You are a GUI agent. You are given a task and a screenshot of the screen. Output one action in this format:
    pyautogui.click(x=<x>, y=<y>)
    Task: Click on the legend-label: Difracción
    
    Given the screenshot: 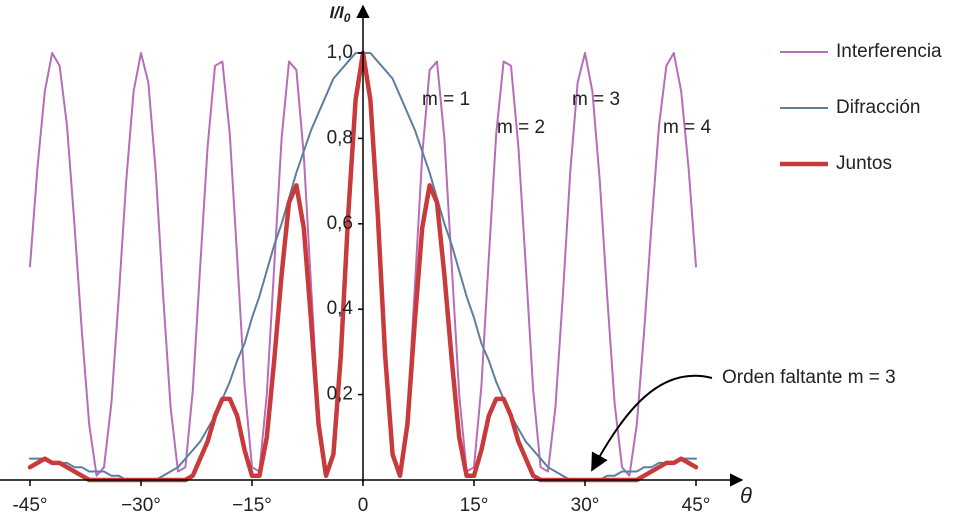 What is the action you would take?
    pyautogui.click(x=878, y=107)
    